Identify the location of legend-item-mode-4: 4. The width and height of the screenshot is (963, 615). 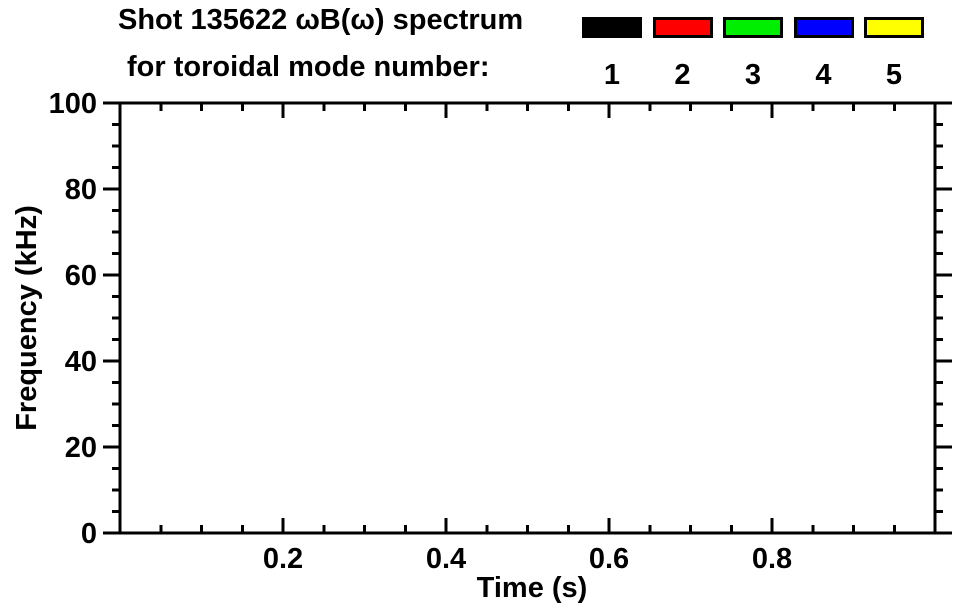
(823, 54).